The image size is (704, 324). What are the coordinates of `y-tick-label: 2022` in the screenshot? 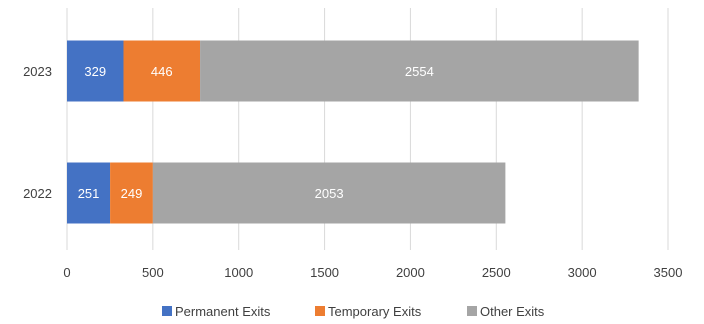 It's located at (37, 193).